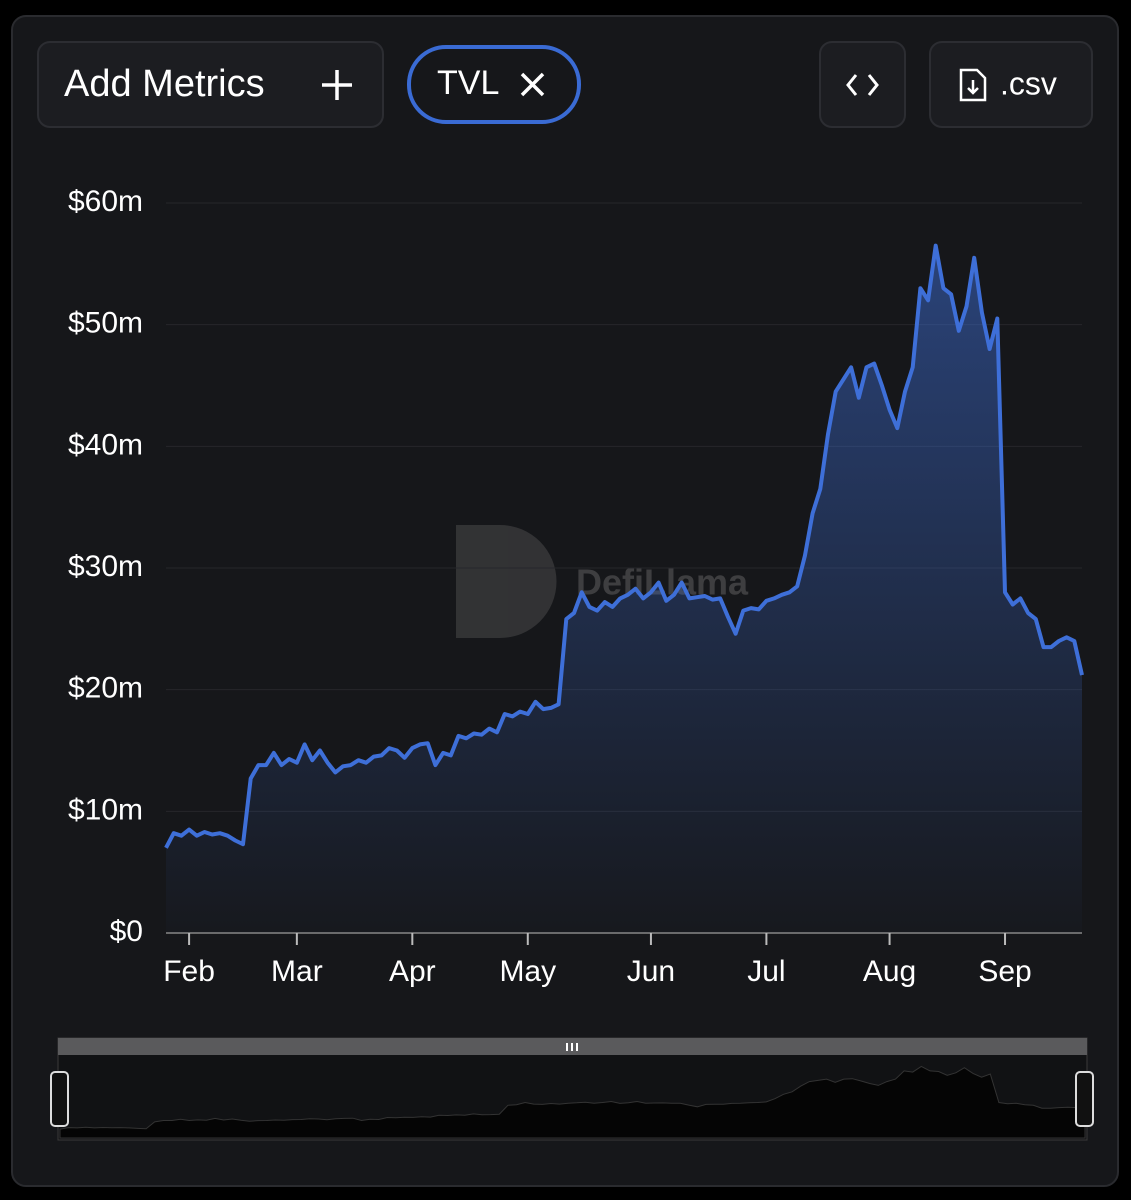 The height and width of the screenshot is (1200, 1131). Describe the element at coordinates (527, 971) in the screenshot. I see `x-tick-label: May` at that location.